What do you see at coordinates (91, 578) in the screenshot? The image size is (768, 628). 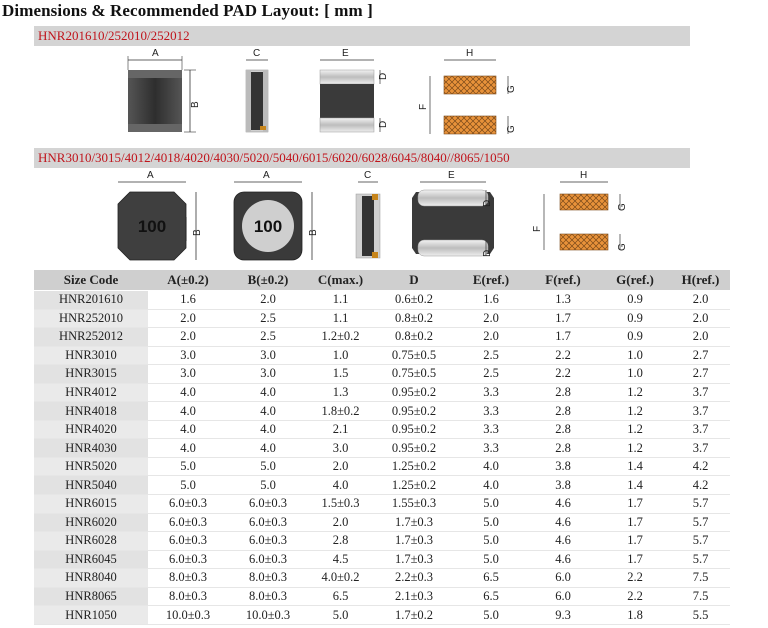 I see `size-code-cell: HNR8040` at bounding box center [91, 578].